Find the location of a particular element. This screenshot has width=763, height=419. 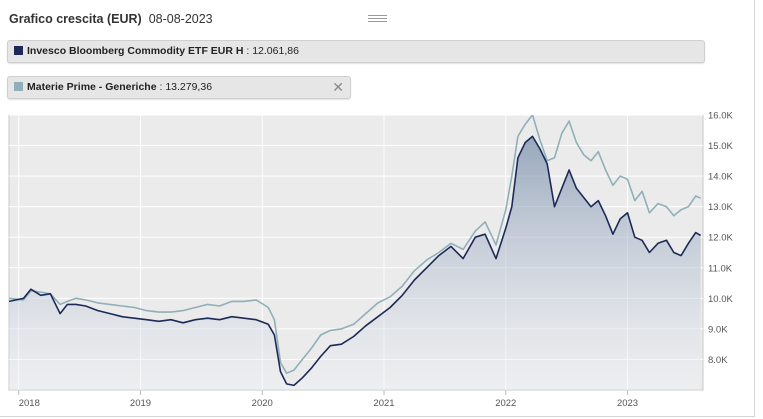

y-tick-label: 14.0K is located at coordinates (720, 177).